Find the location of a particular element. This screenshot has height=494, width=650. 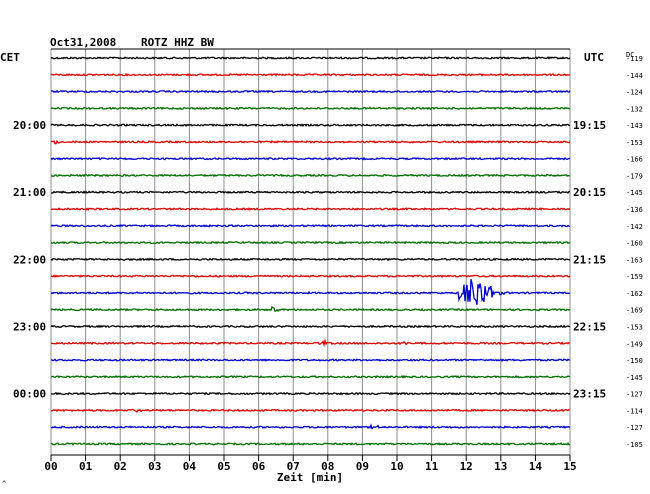

dc-value: -132 is located at coordinates (634, 109).